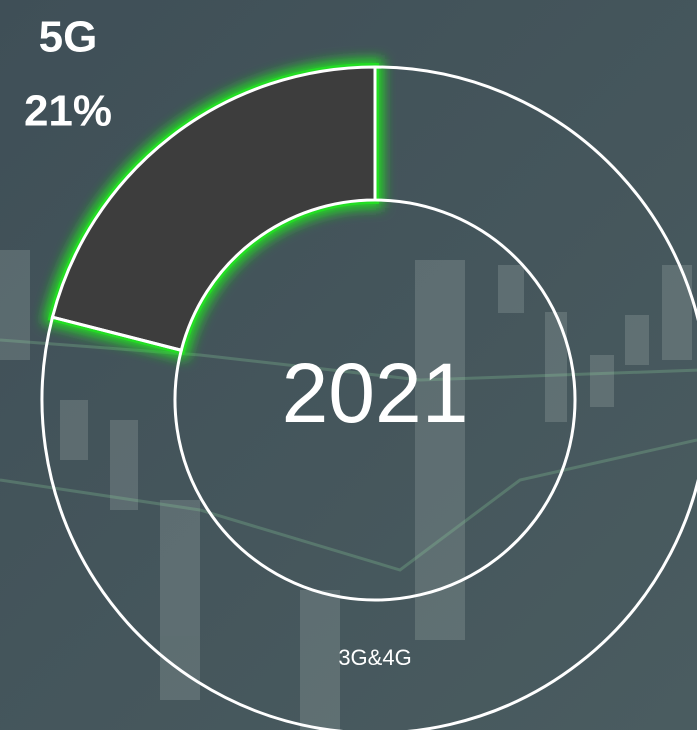 This screenshot has height=730, width=697. What do you see at coordinates (374, 657) in the screenshot?
I see `category-label: 3G&4G` at bounding box center [374, 657].